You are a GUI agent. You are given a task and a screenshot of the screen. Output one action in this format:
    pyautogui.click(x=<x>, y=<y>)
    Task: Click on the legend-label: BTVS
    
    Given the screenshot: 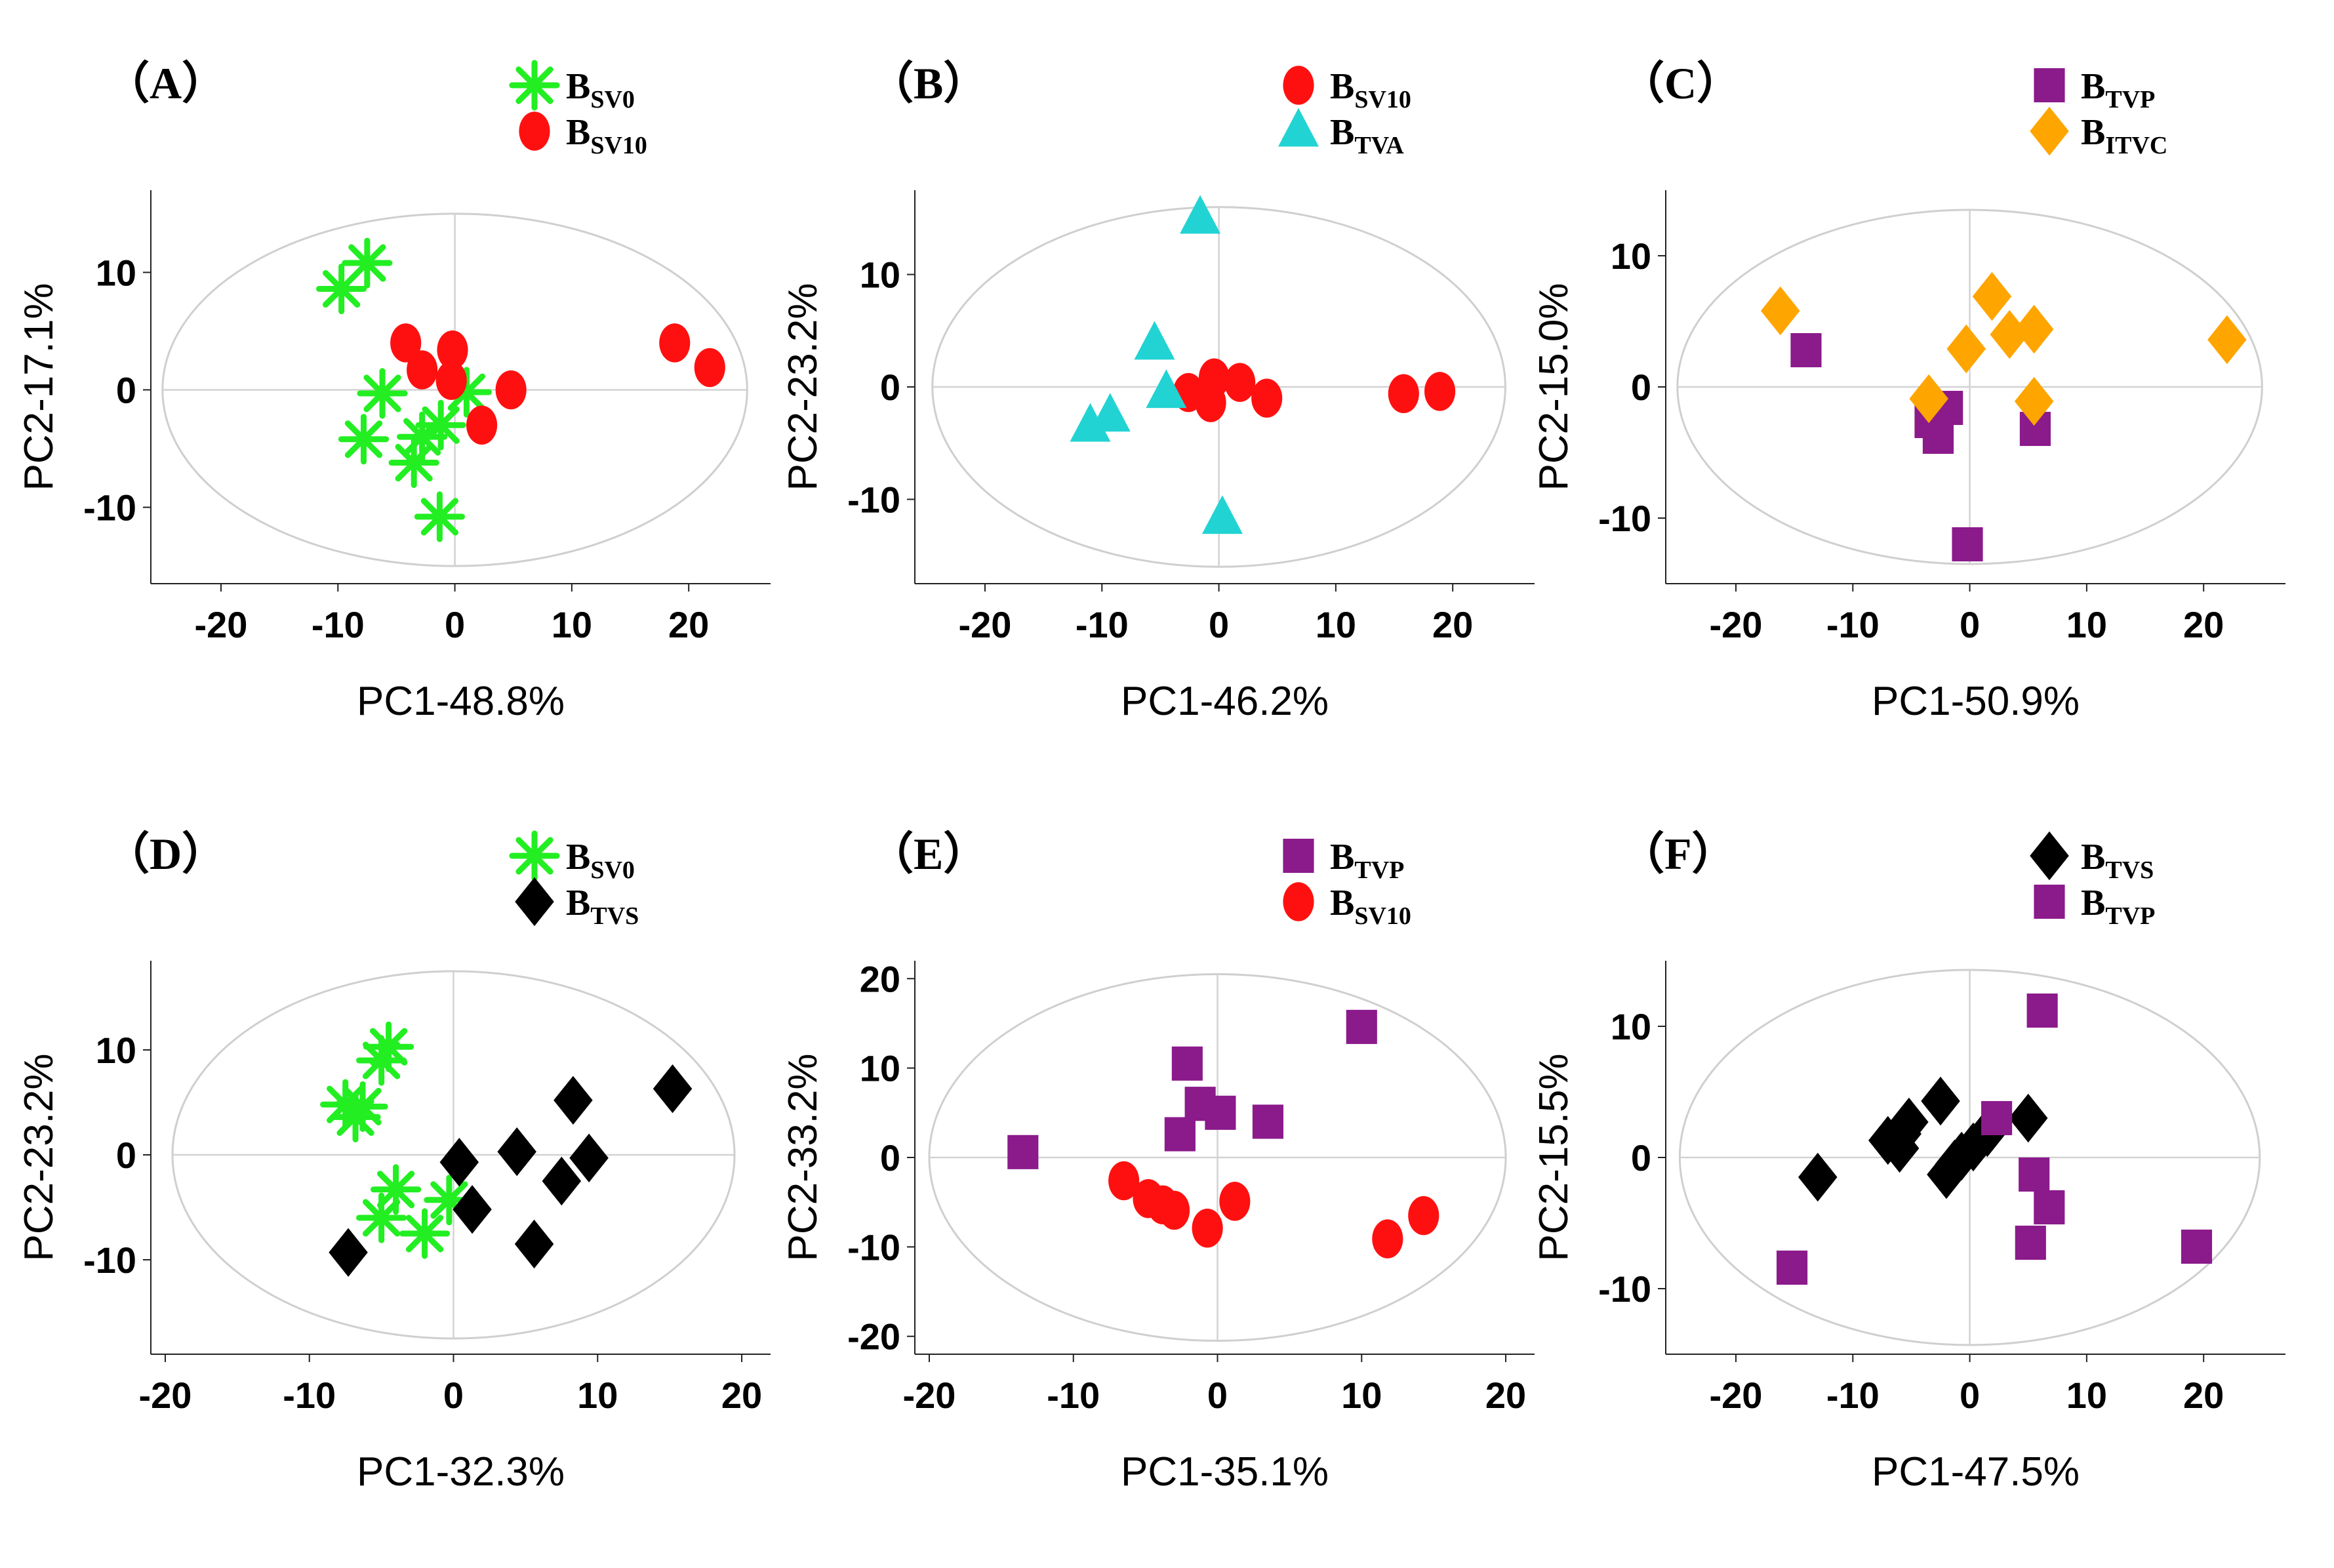 What is the action you would take?
    pyautogui.click(x=602, y=906)
    